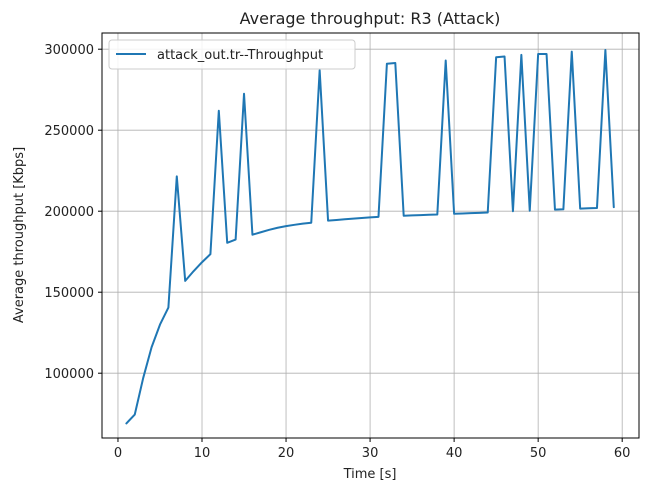  Describe the element at coordinates (202, 453) in the screenshot. I see `x-tick-label: 10` at that location.